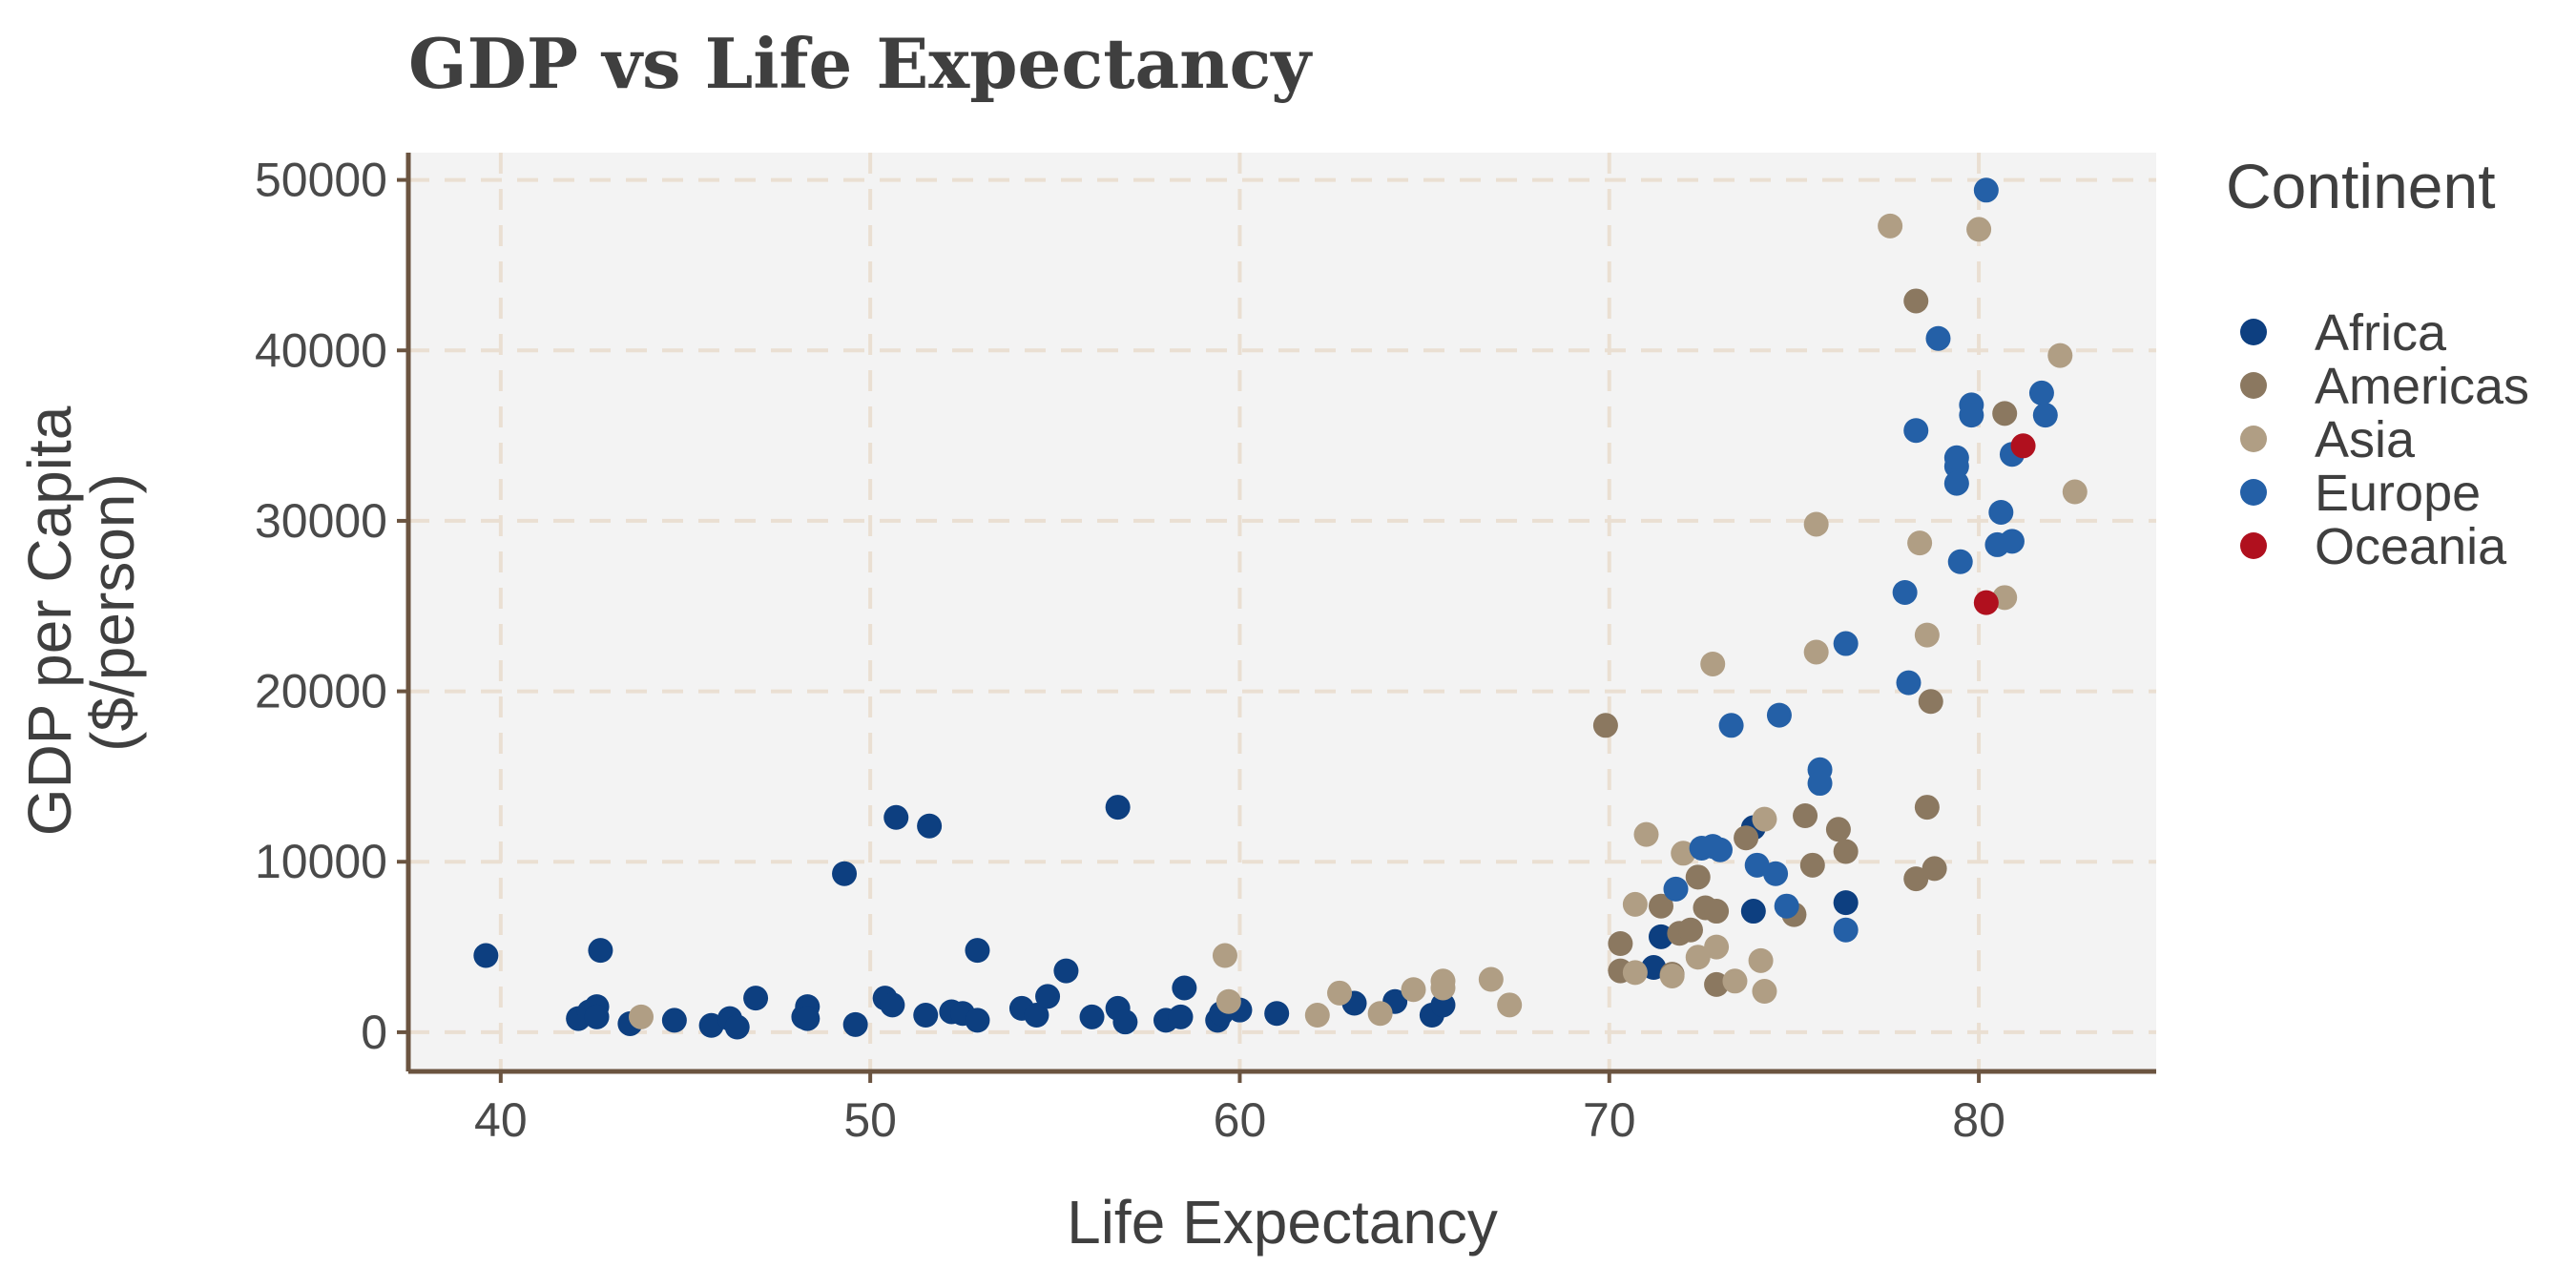 This screenshot has width=2576, height=1288. What do you see at coordinates (501, 1120) in the screenshot?
I see `x-tick-label: 40` at bounding box center [501, 1120].